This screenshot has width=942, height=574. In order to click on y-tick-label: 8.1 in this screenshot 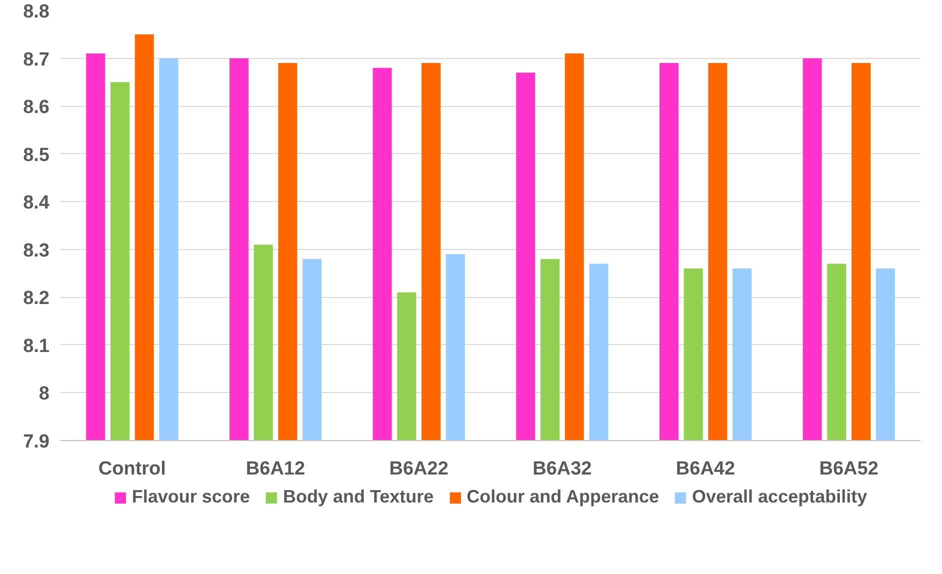, I will do `click(36, 346)`.